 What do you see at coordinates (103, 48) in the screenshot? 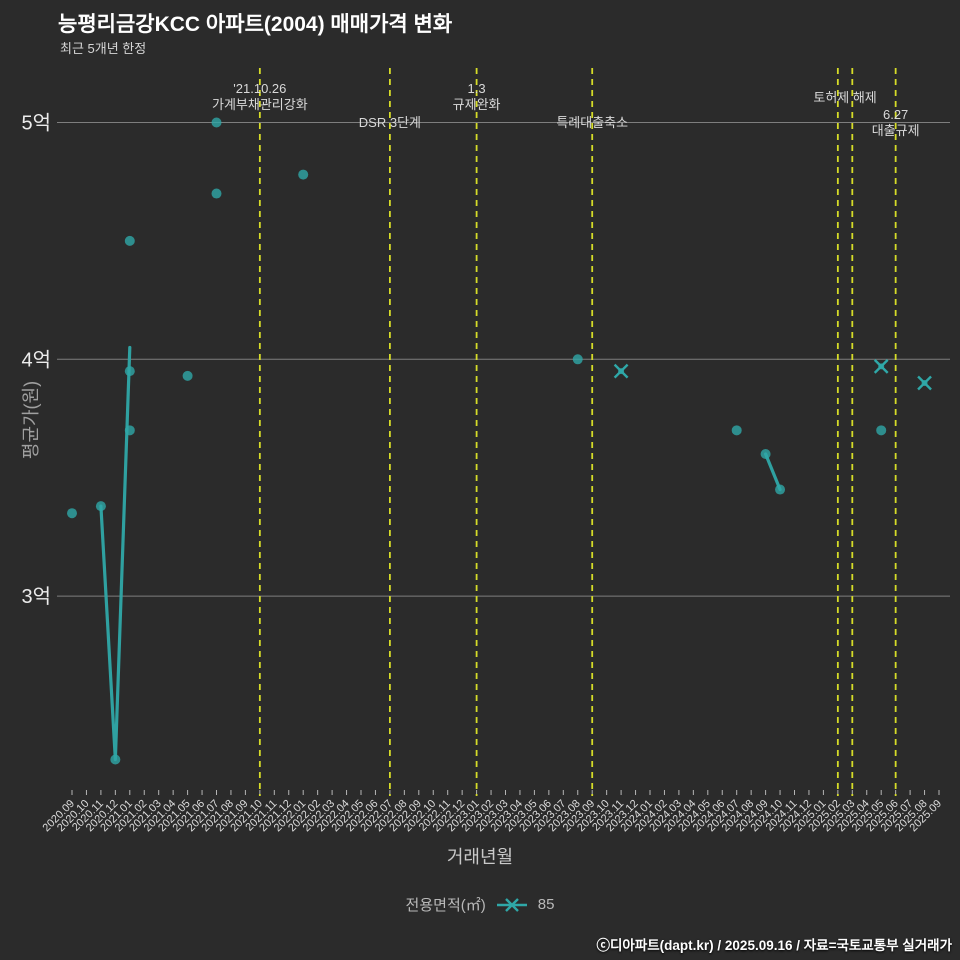
I see `page-subtitle: 최근 5개년 한정` at bounding box center [103, 48].